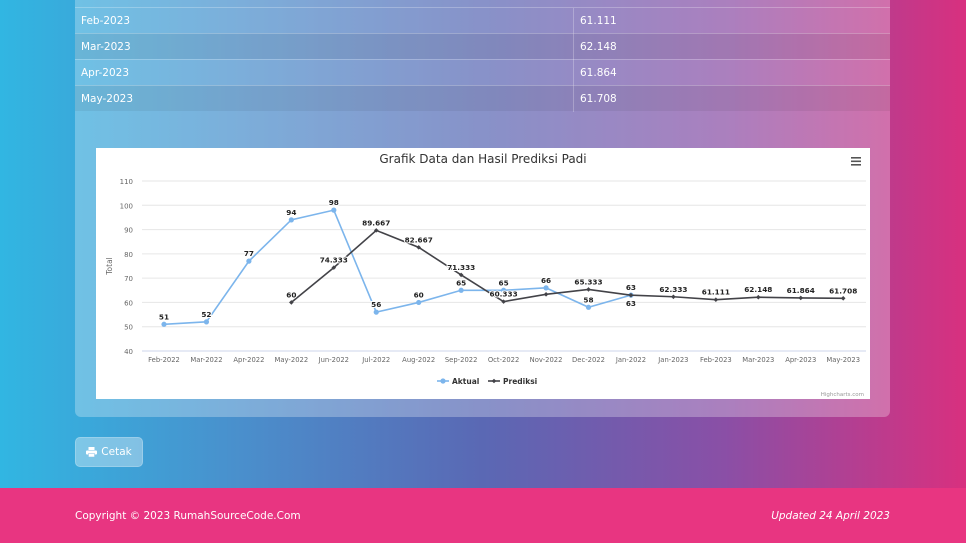 The height and width of the screenshot is (543, 966). I want to click on print-button: Cetak, so click(109, 452).